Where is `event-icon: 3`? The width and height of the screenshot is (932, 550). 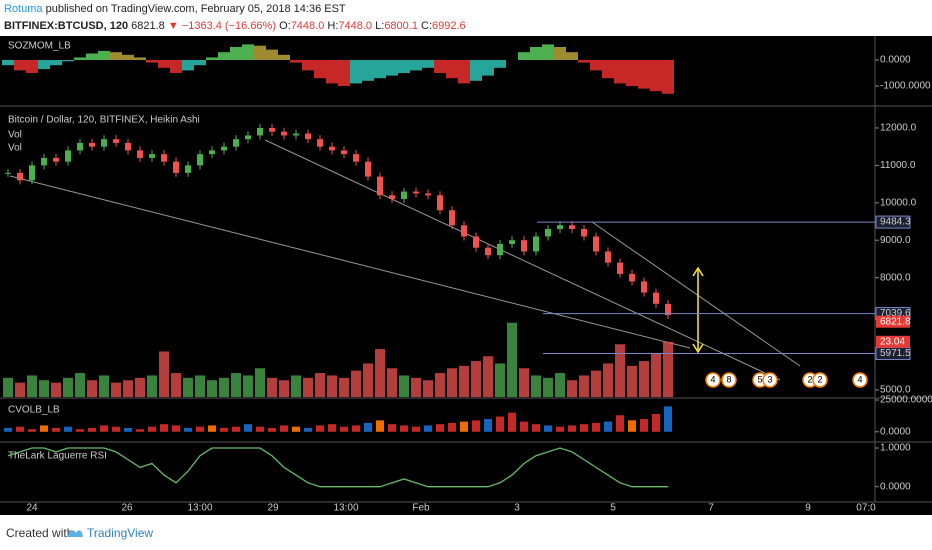
event-icon: 3 is located at coordinates (770, 380).